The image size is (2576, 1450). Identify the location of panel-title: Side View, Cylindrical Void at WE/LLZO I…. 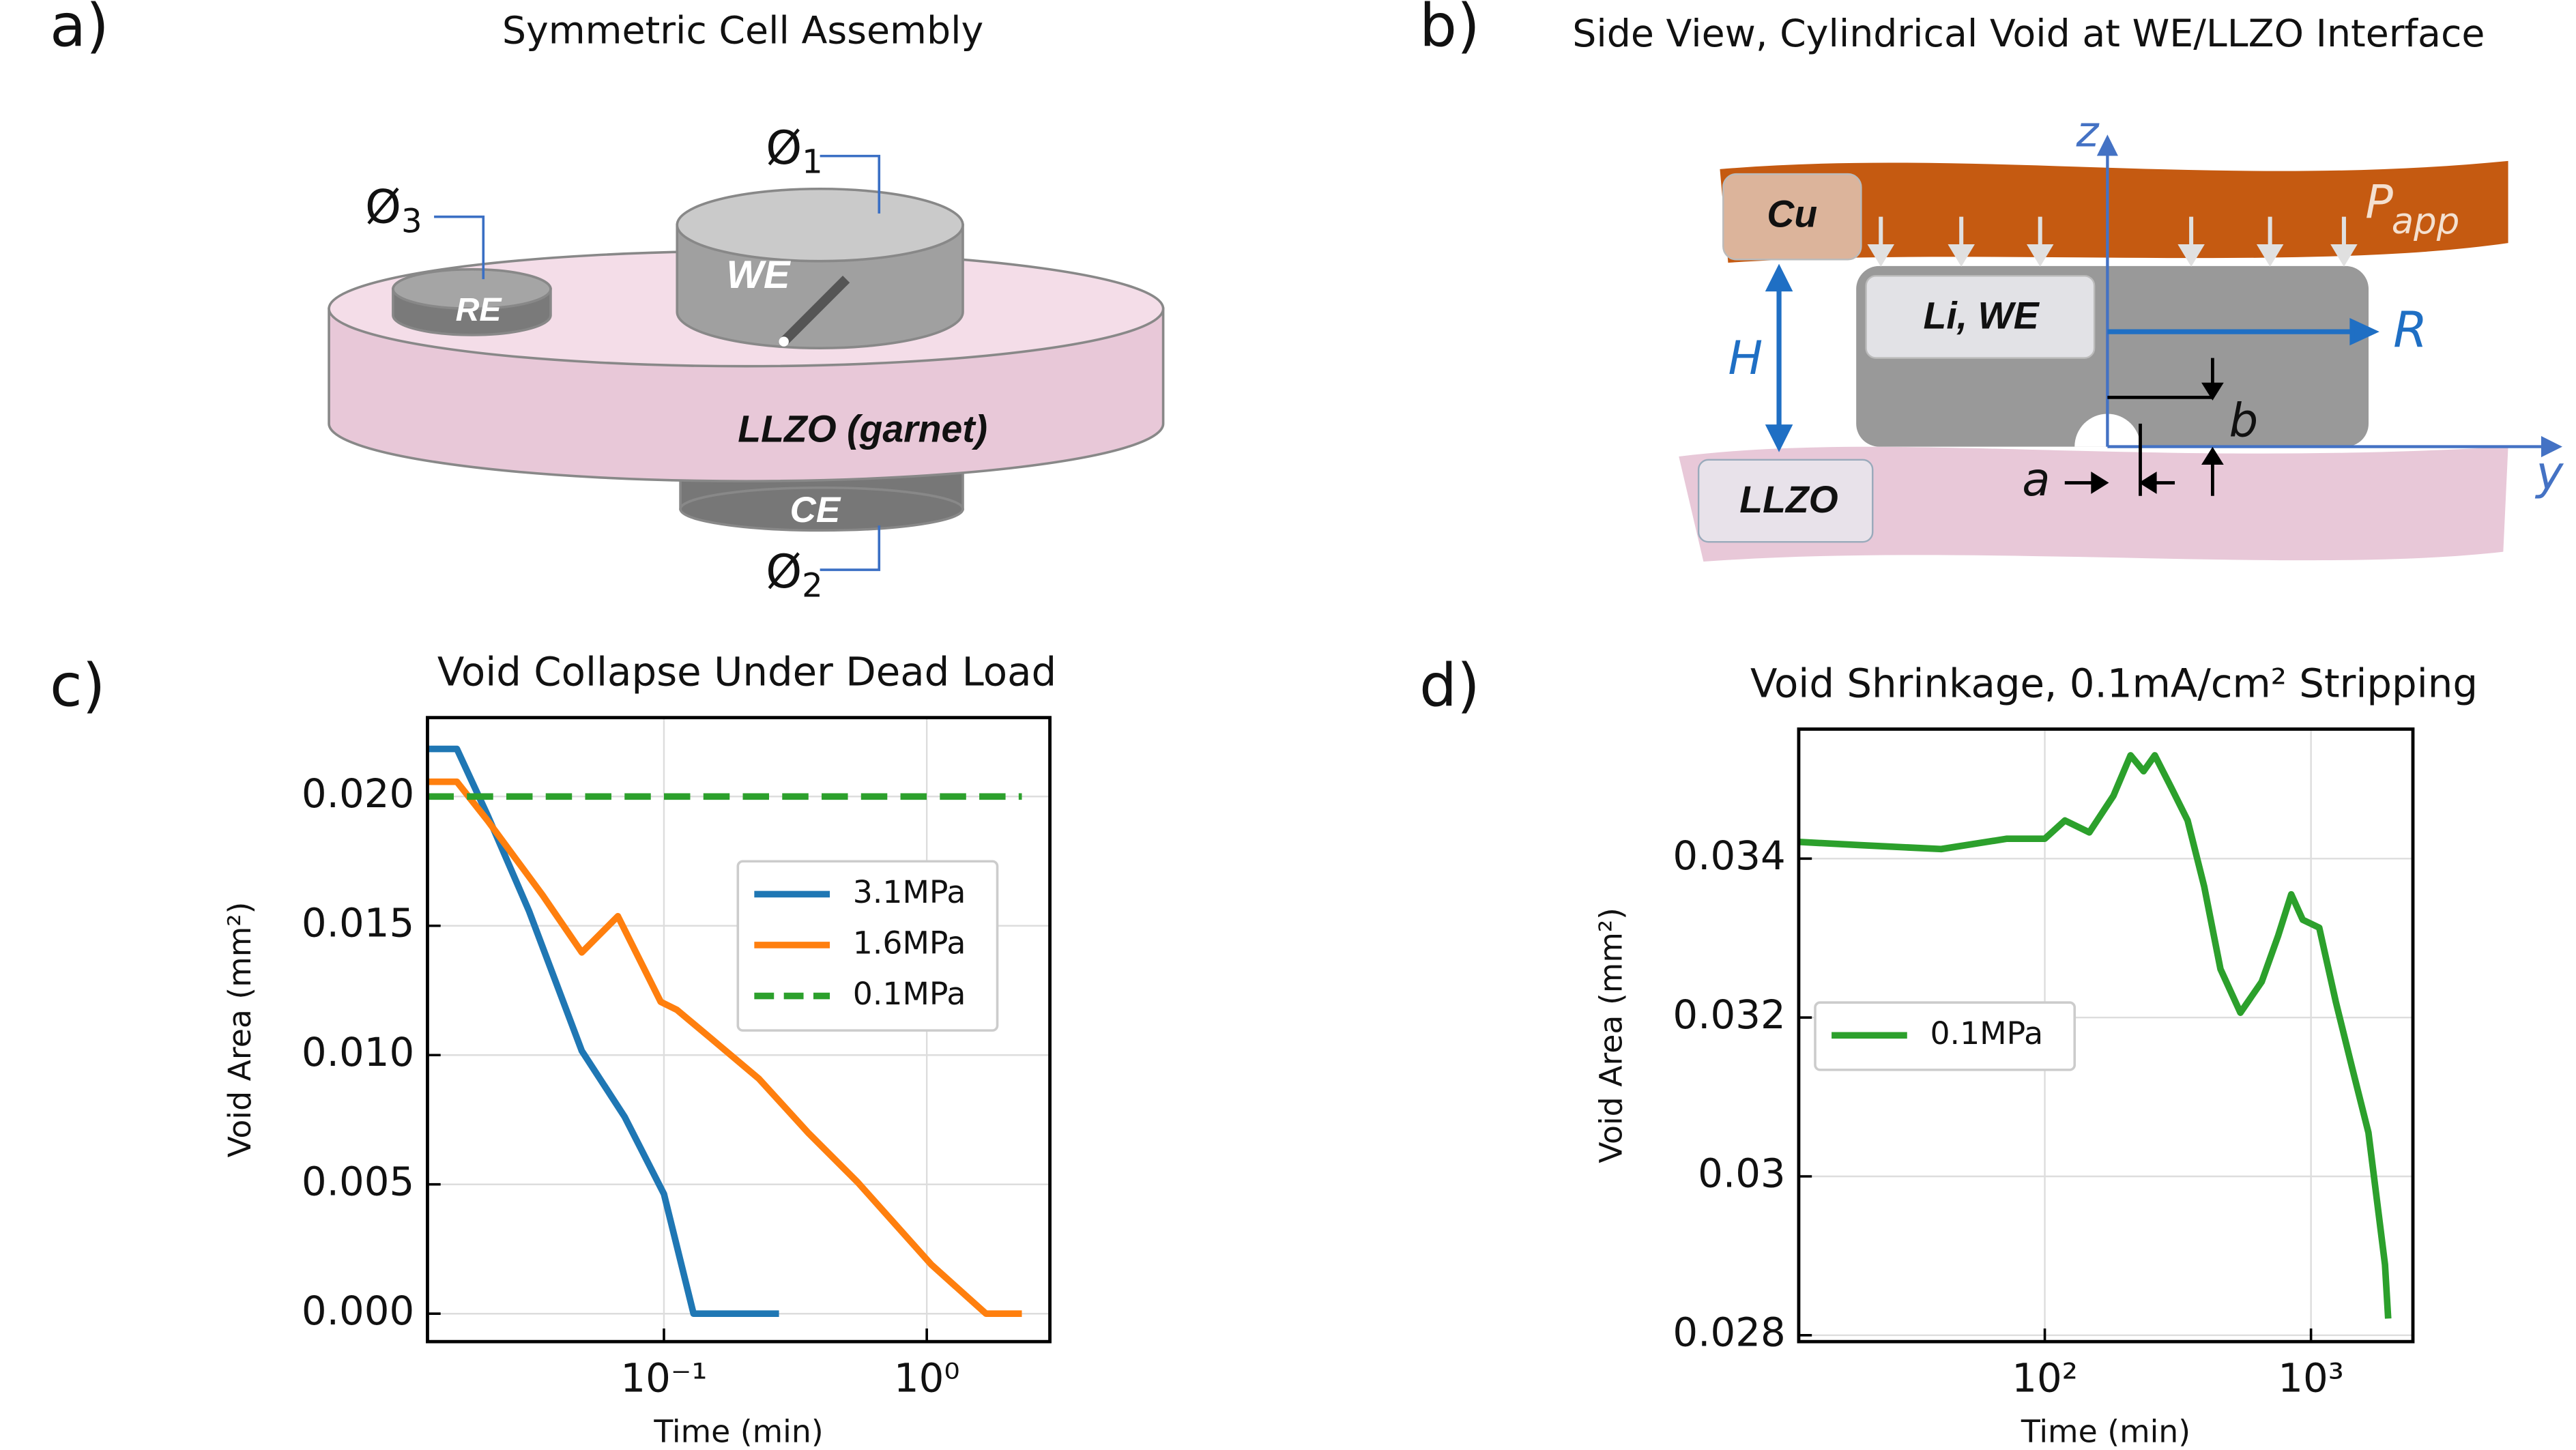
(2028, 34).